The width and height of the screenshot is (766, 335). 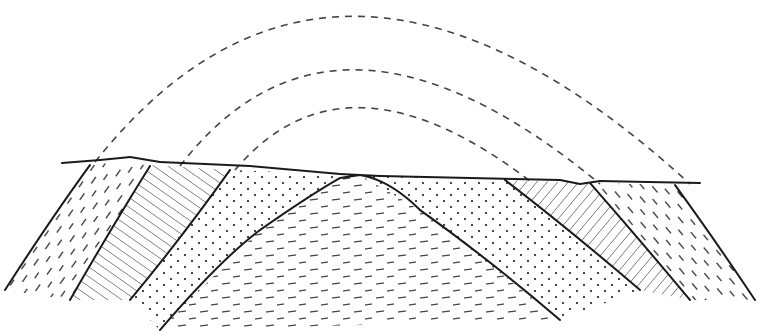 I want to click on striped-layer-left, so click(x=150, y=232).